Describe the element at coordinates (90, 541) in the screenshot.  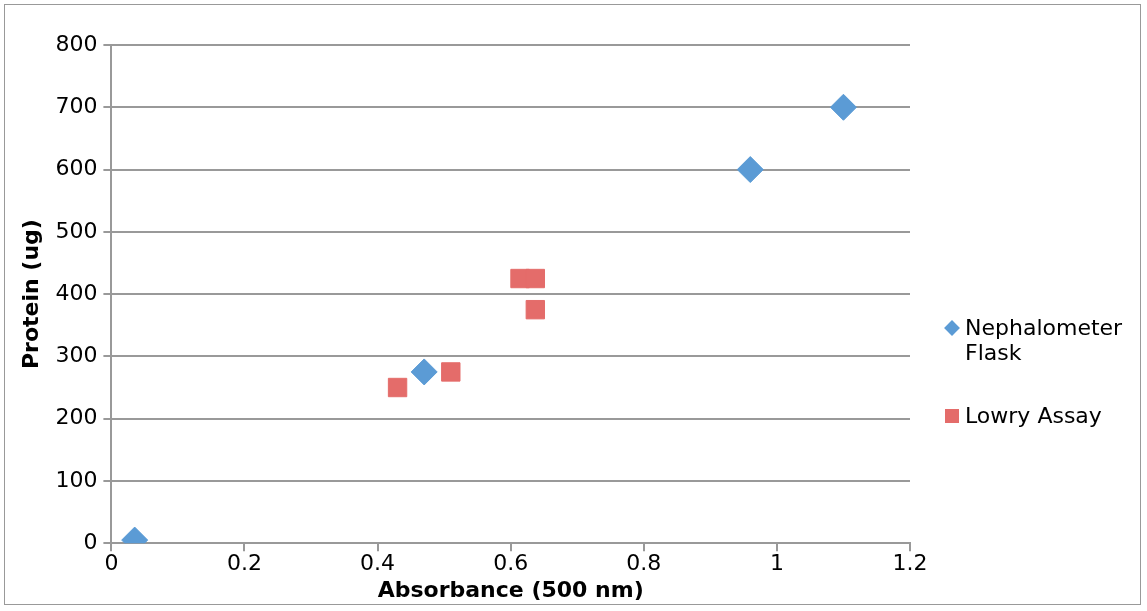
I see `y-tick-label: 0` at that location.